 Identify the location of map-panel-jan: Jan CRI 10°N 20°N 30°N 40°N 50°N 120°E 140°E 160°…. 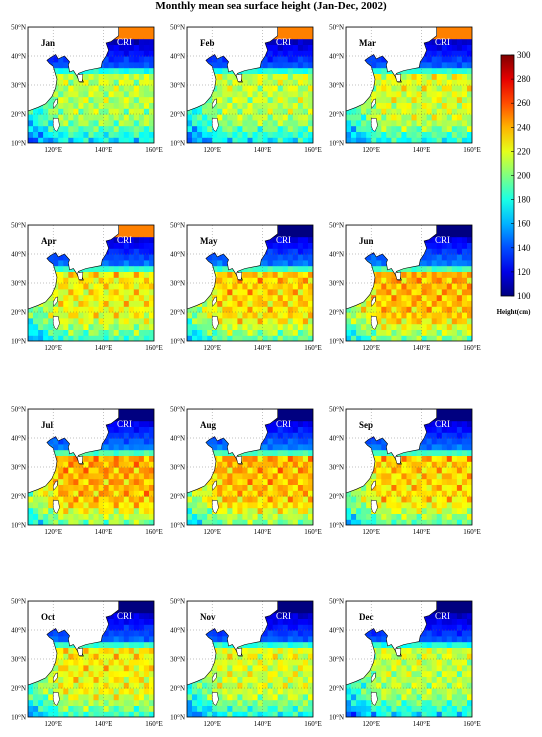
(87, 89).